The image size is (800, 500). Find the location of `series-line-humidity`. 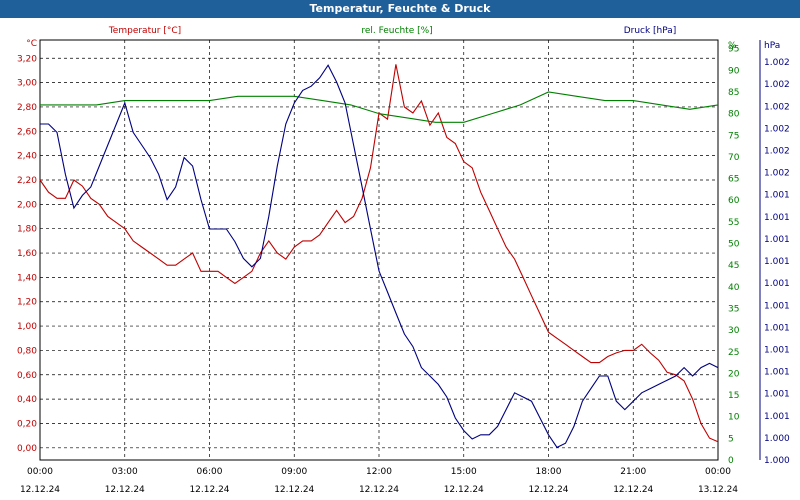

series-line-humidity is located at coordinates (379, 107).